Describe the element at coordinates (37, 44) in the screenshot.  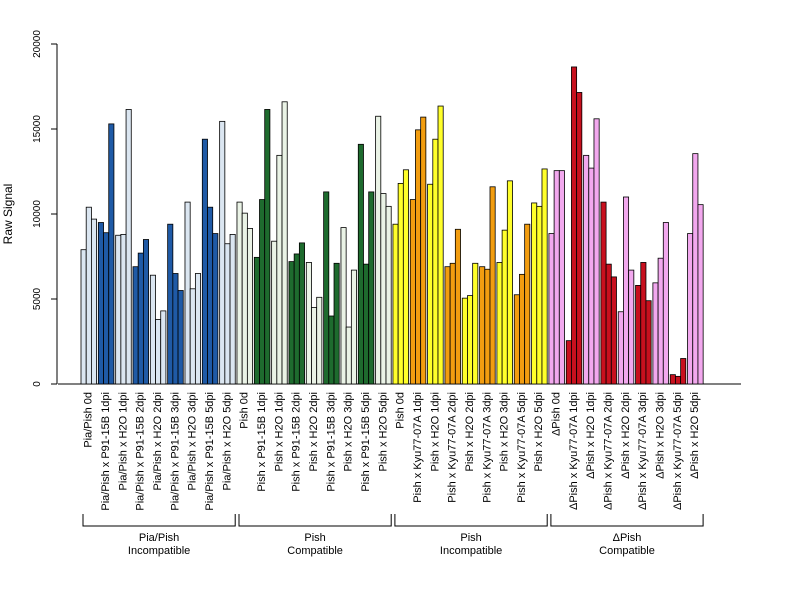
I see `y-tick-label: 20000` at that location.